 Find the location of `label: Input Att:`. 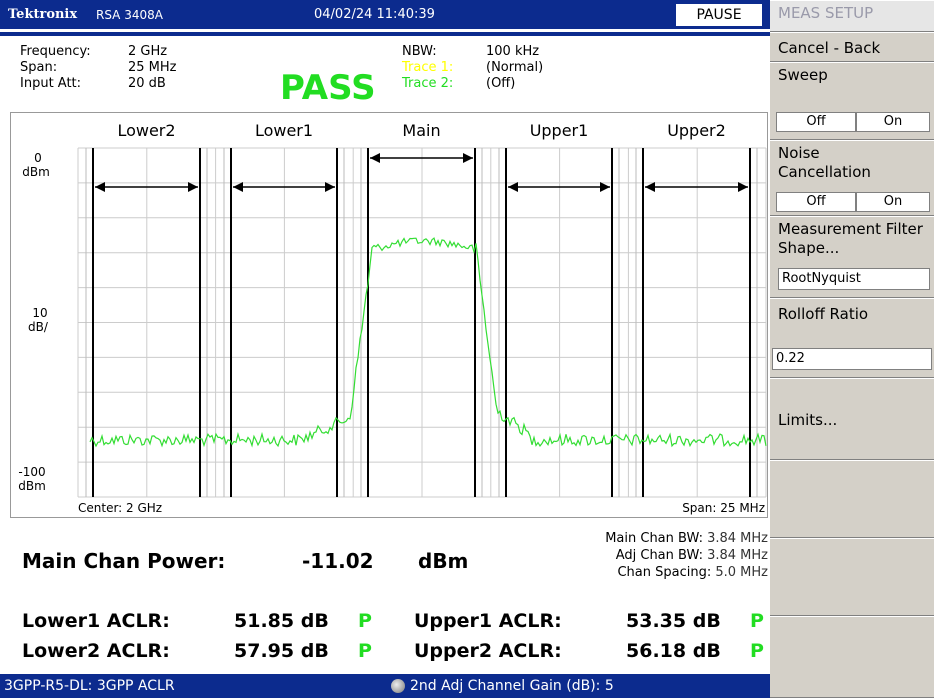

label: Input Att: is located at coordinates (51, 83).